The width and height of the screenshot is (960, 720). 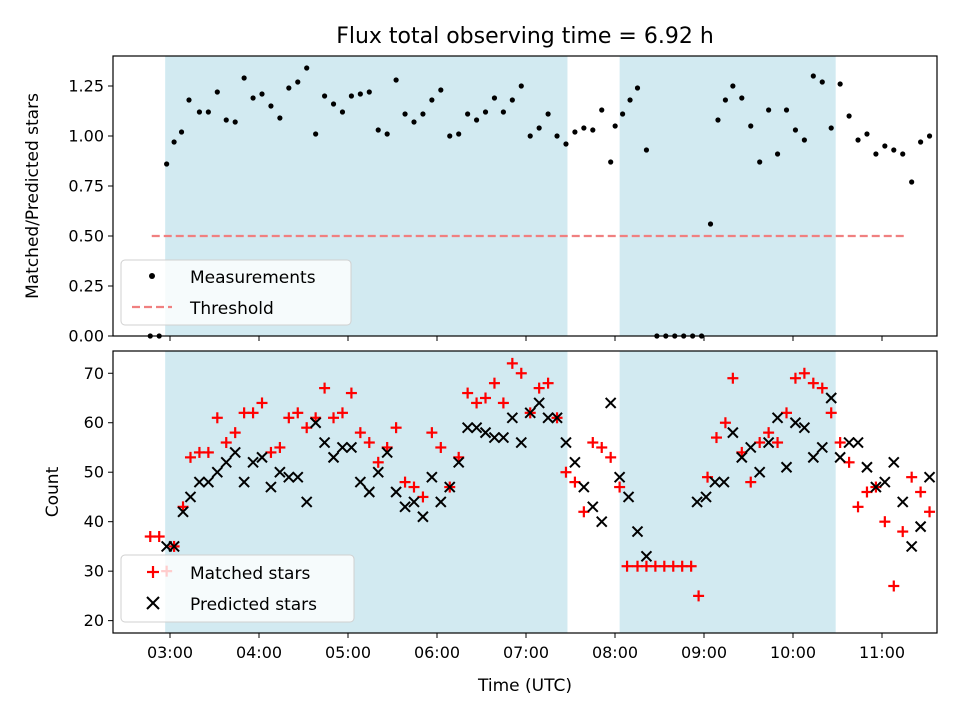 What do you see at coordinates (94, 521) in the screenshot?
I see `y-tick-label: 40` at bounding box center [94, 521].